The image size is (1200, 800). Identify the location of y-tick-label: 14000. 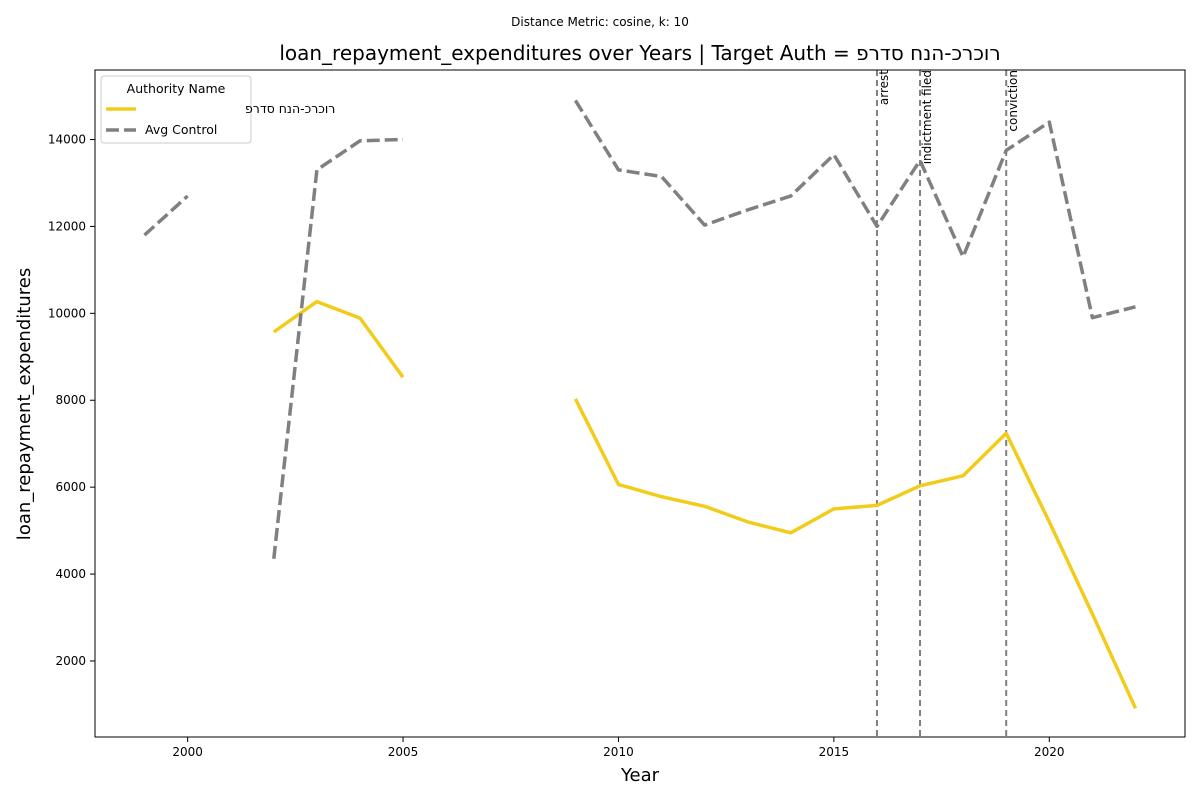
(67, 140).